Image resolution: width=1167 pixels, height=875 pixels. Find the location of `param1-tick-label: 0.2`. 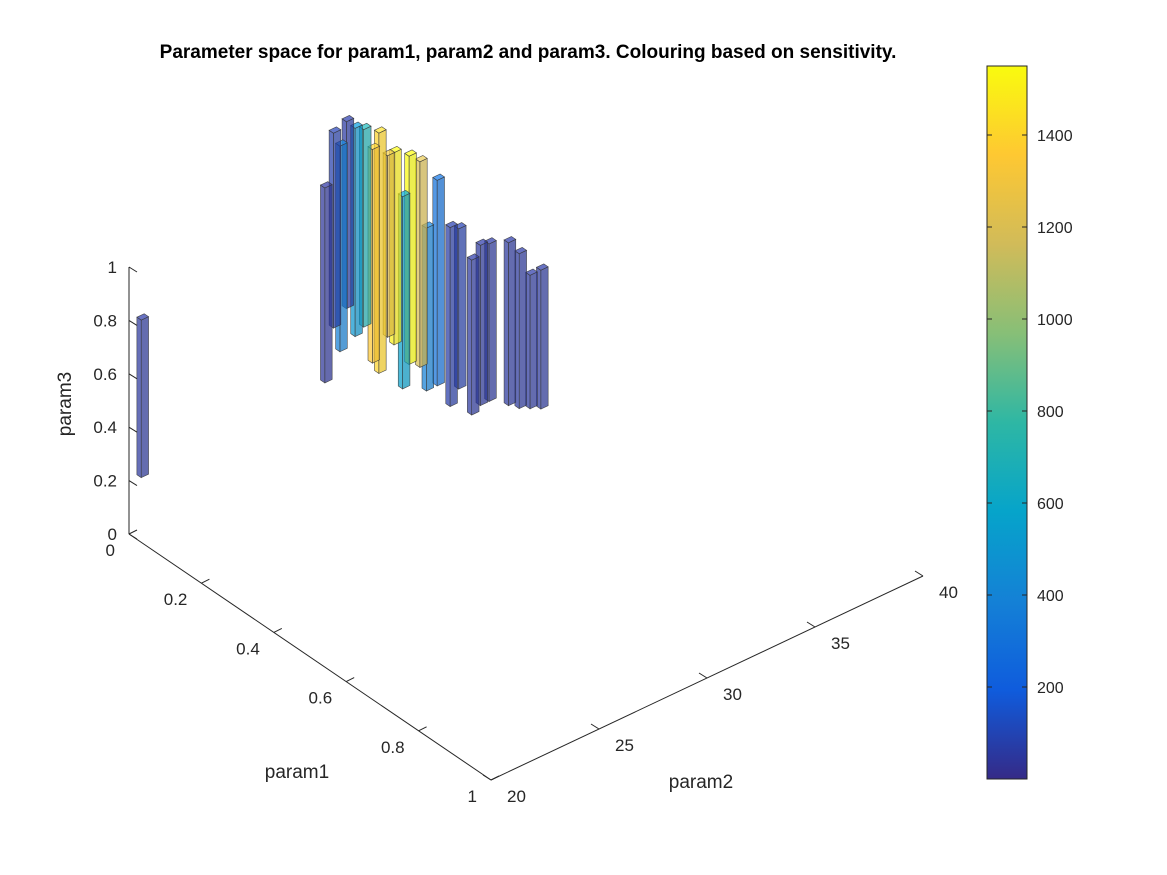

param1-tick-label: 0.2 is located at coordinates (176, 599).